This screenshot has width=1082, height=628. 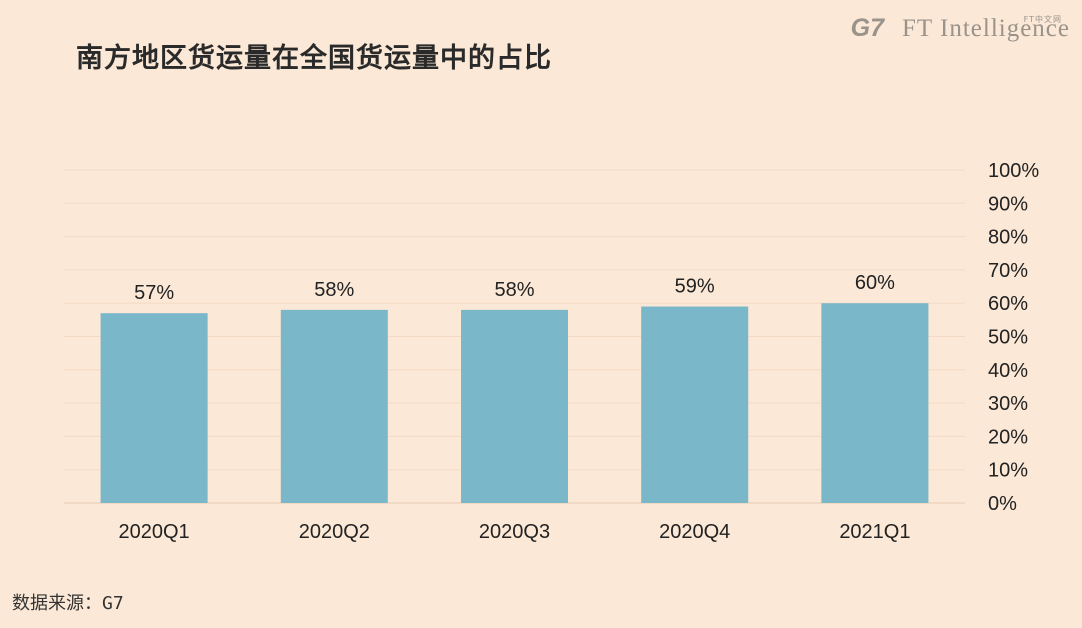 What do you see at coordinates (986, 28) in the screenshot?
I see `ft-intelligence-logo: FT Intelligence` at bounding box center [986, 28].